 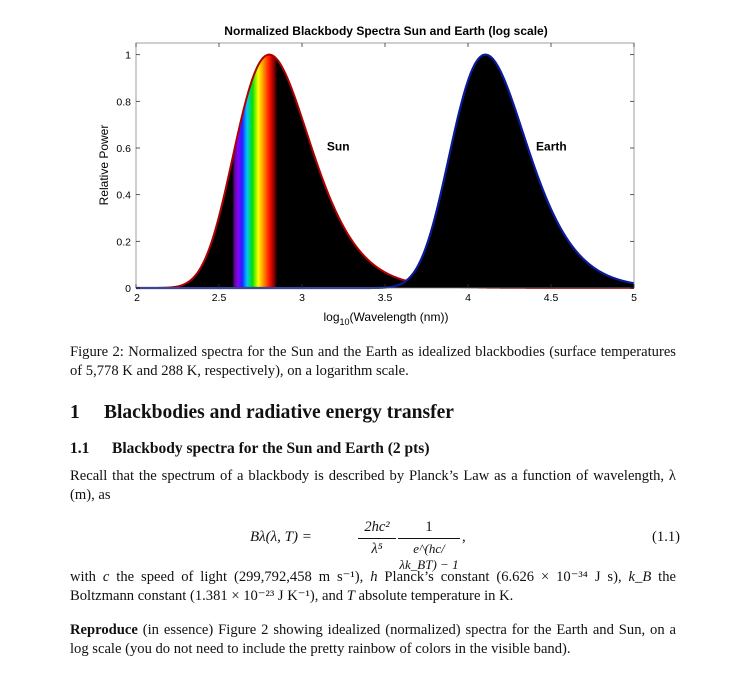 I want to click on equation-numerator-1: 2hc², so click(x=377, y=527).